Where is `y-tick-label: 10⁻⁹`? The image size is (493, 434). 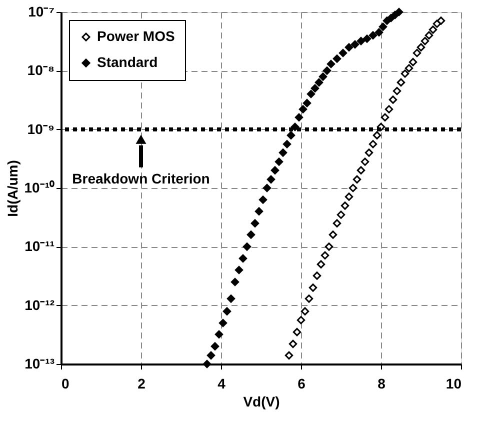
y-tick-label: 10⁻⁹ is located at coordinates (40, 128).